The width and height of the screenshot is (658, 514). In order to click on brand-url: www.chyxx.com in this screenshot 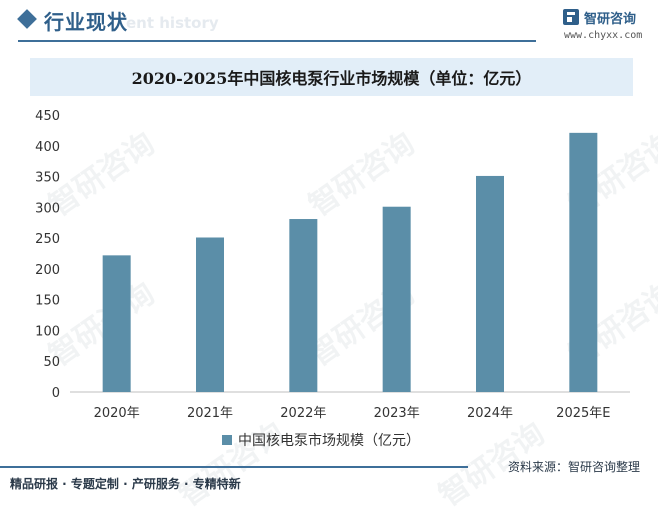, I will do `click(603, 35)`.